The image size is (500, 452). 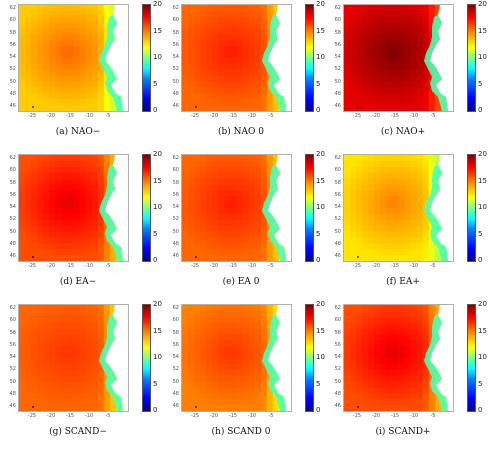 I want to click on heatmap-plot, so click(x=73, y=358).